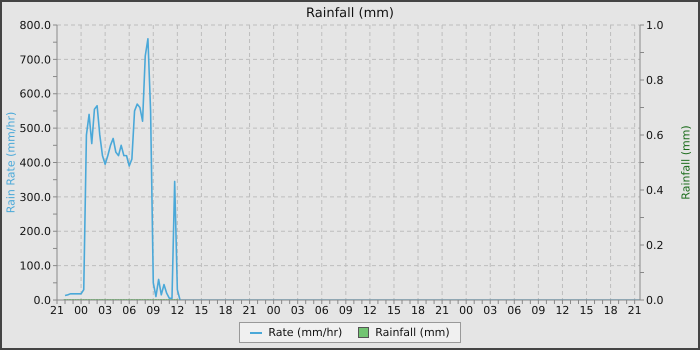 The height and width of the screenshot is (350, 700). Describe the element at coordinates (35, 129) in the screenshot. I see `y-tick-label: 500.0` at that location.